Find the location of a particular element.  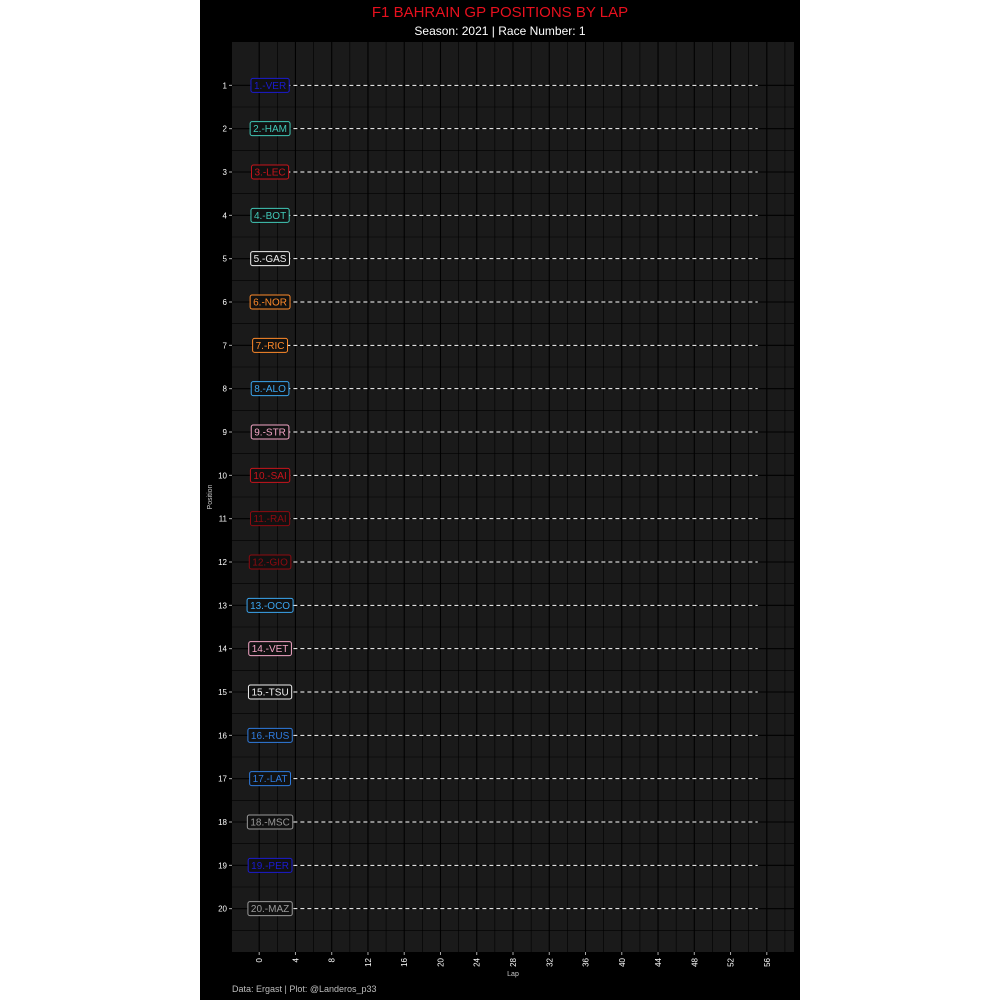

series-label-text: 11.-RAI is located at coordinates (269, 519).